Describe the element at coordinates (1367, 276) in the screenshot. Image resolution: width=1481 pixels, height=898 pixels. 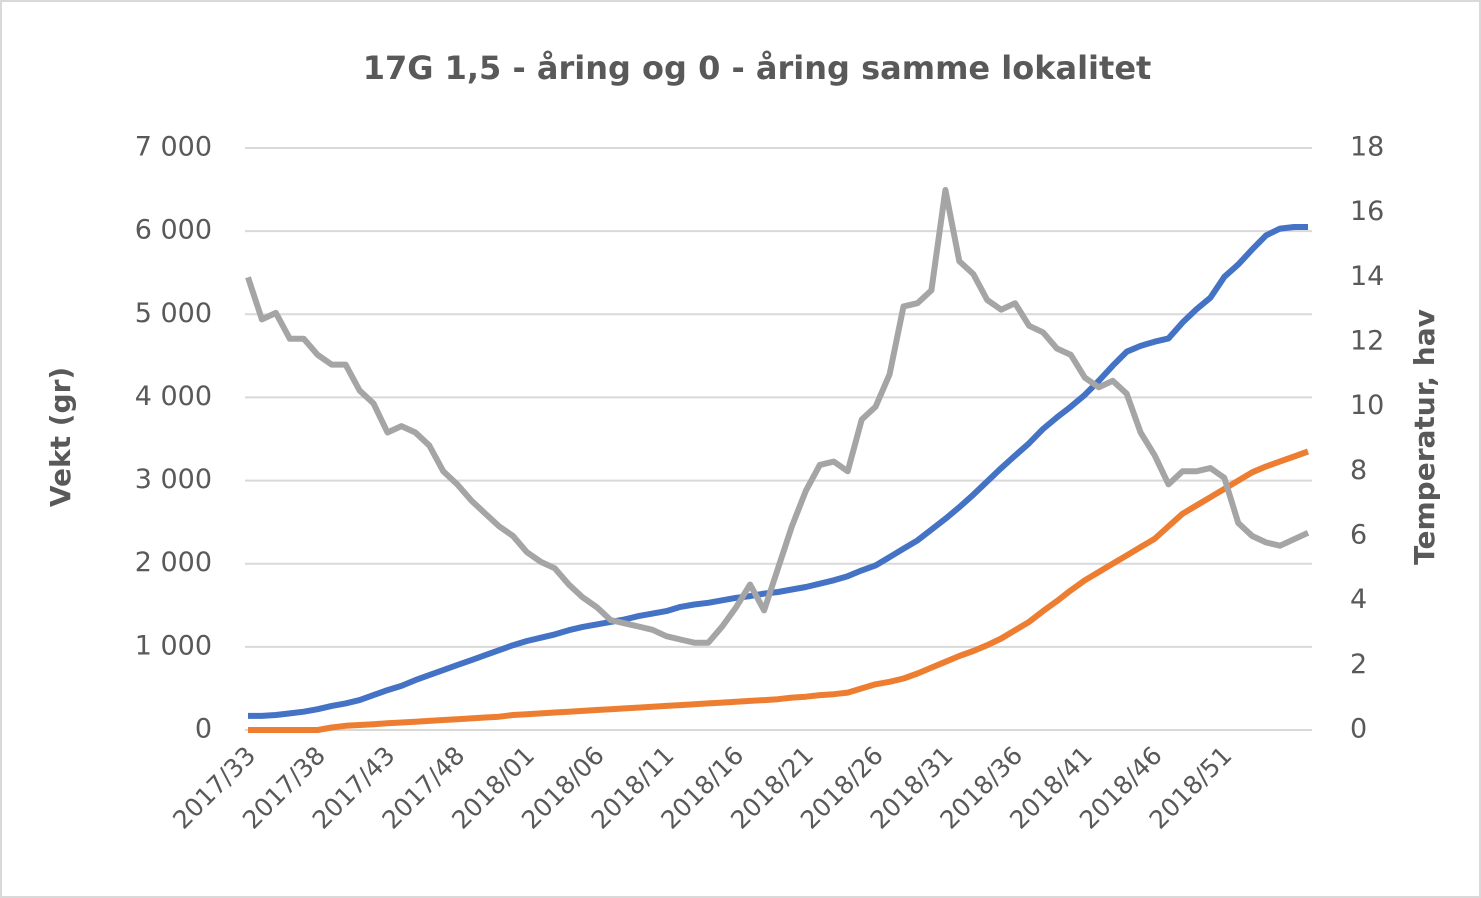
I see `y2-tick-label: 14` at that location.